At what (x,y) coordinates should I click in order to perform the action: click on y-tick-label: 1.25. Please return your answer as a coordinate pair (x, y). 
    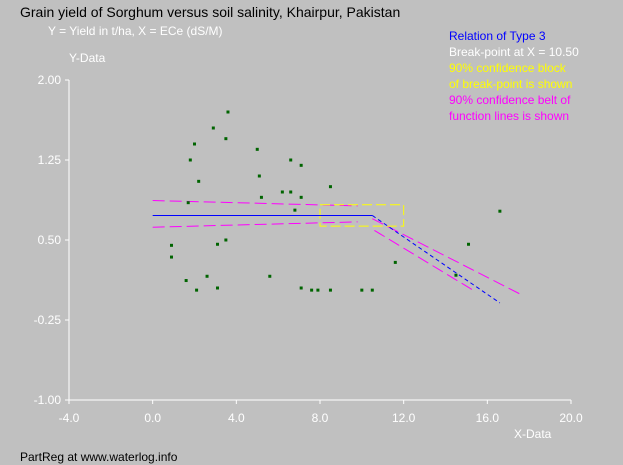
    Looking at the image, I should click on (50, 160).